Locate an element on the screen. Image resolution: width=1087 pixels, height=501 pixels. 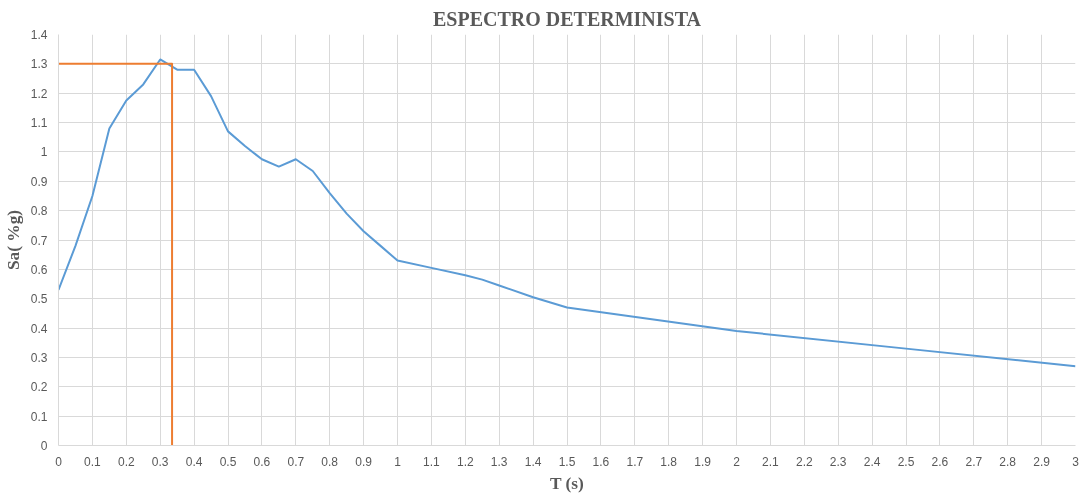
x-tick-label: 1.9 is located at coordinates (703, 461).